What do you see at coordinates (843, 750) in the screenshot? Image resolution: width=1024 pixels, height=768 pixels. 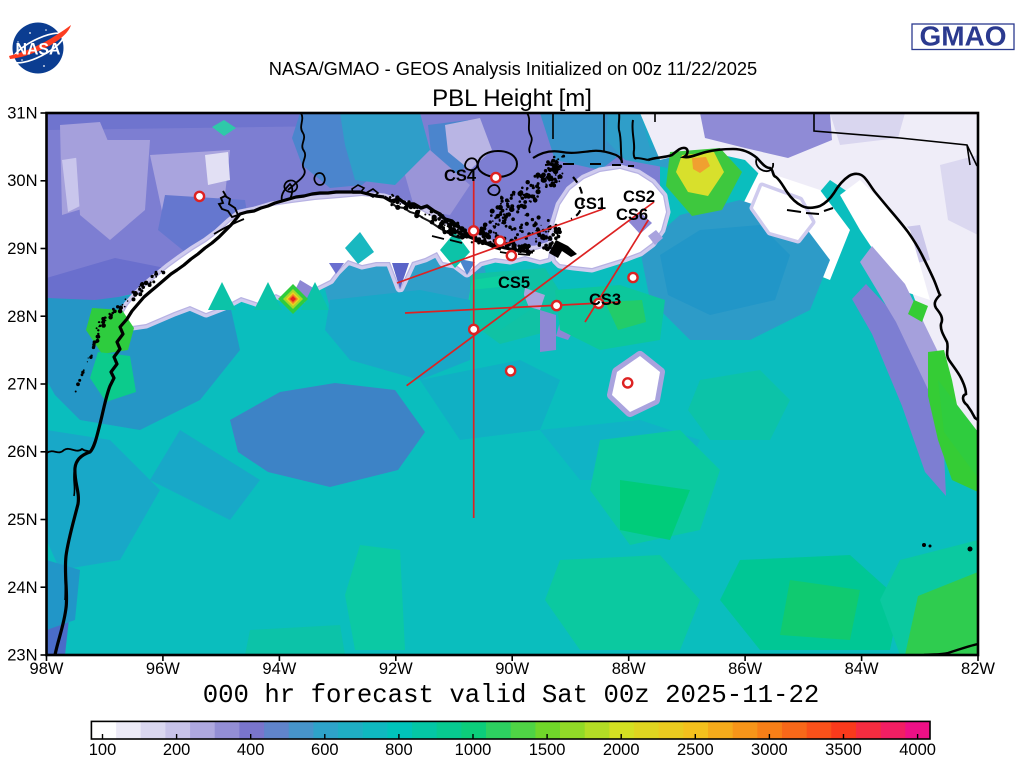 I see `svg-text: 3500` at bounding box center [843, 750].